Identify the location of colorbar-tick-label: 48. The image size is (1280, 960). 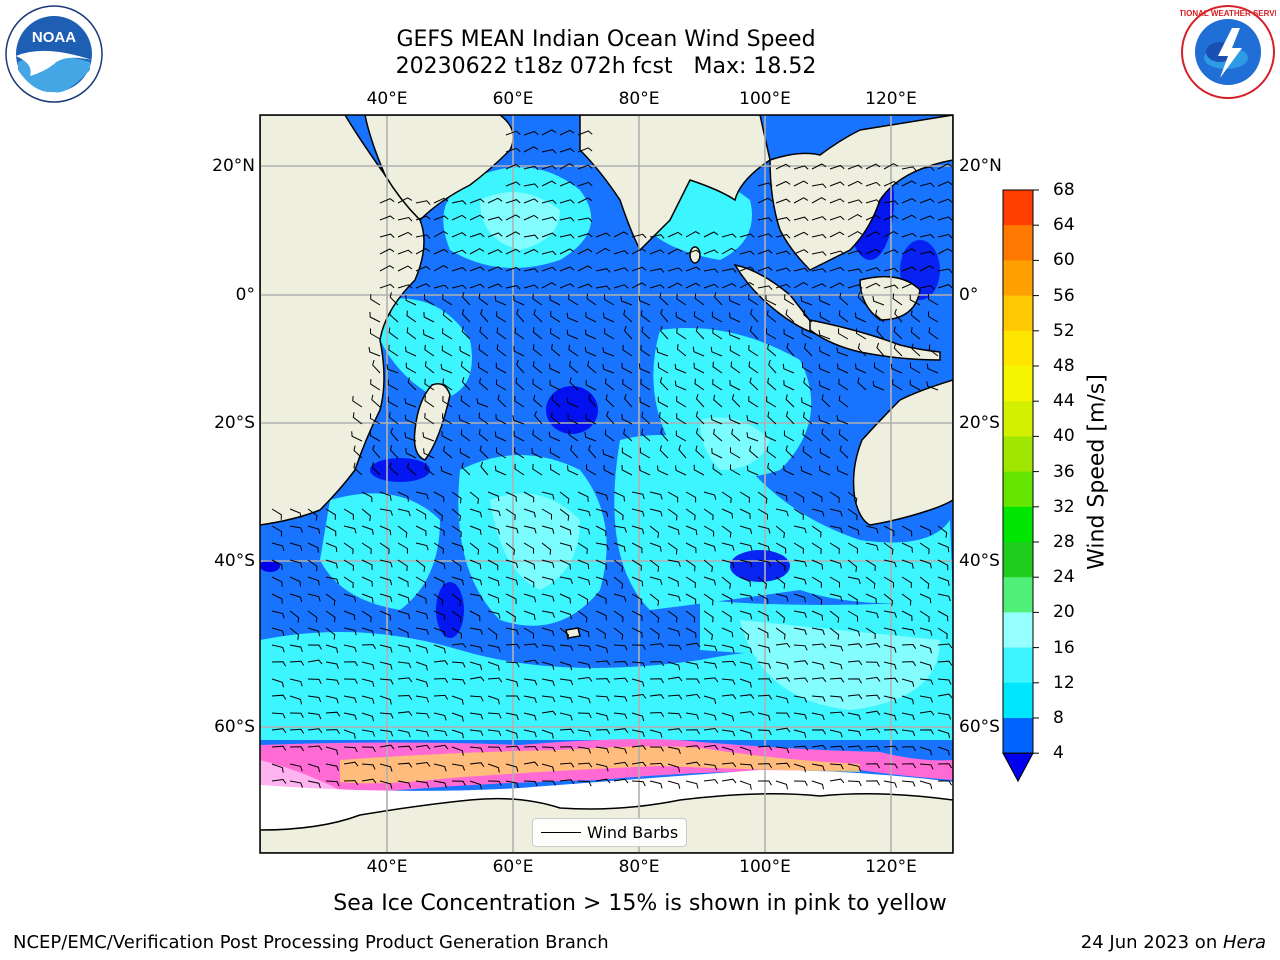
(1064, 366).